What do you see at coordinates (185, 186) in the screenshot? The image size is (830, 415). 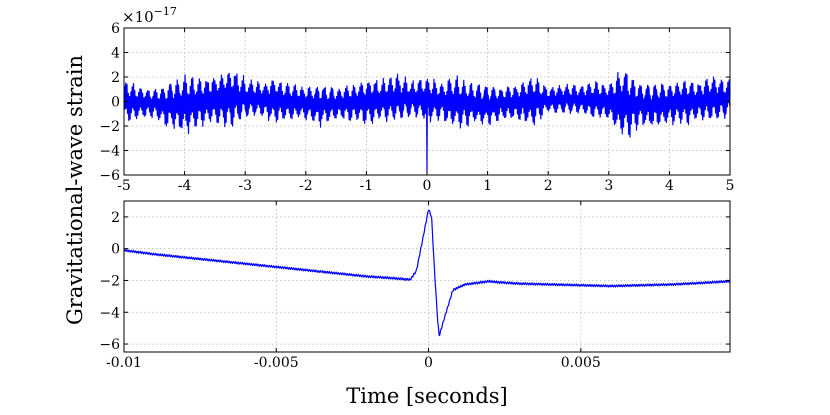 I see `x-tick-label: -4` at bounding box center [185, 186].